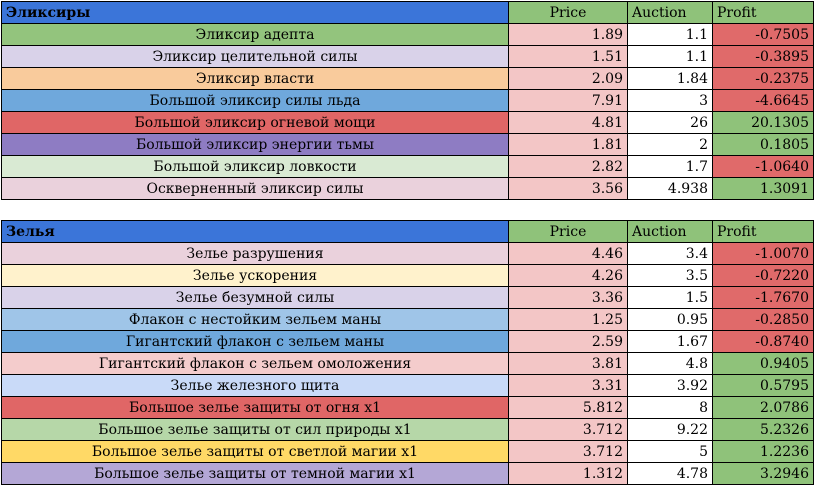  I want to click on profit-cell: -0.8740, so click(763, 341).